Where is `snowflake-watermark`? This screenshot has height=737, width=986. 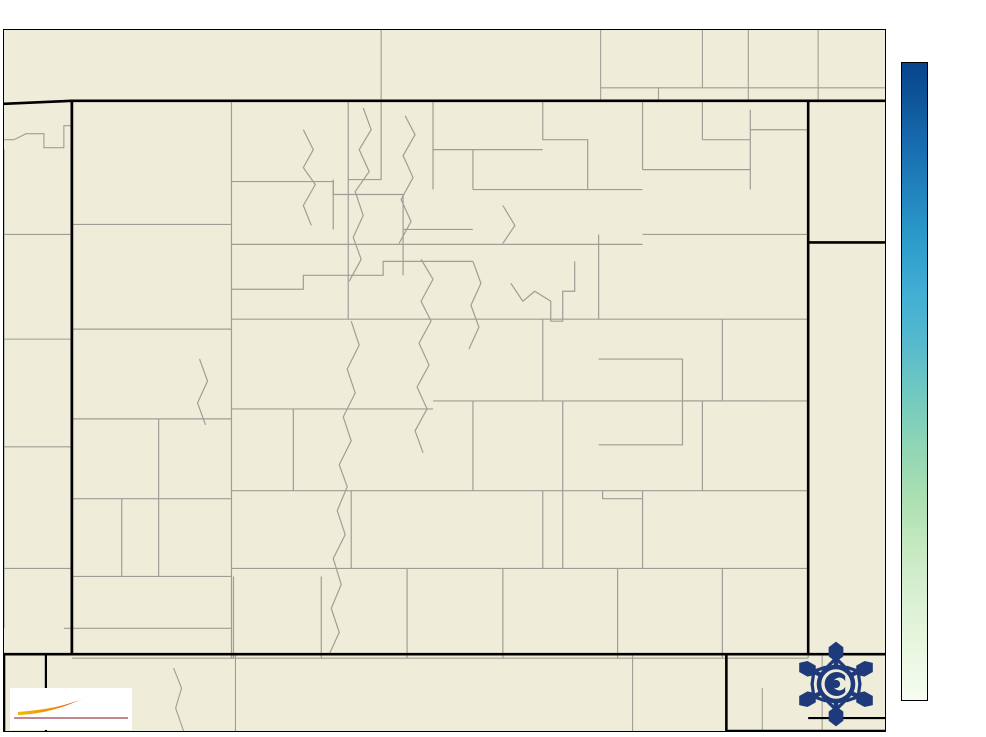
snowflake-watermark is located at coordinates (836, 684).